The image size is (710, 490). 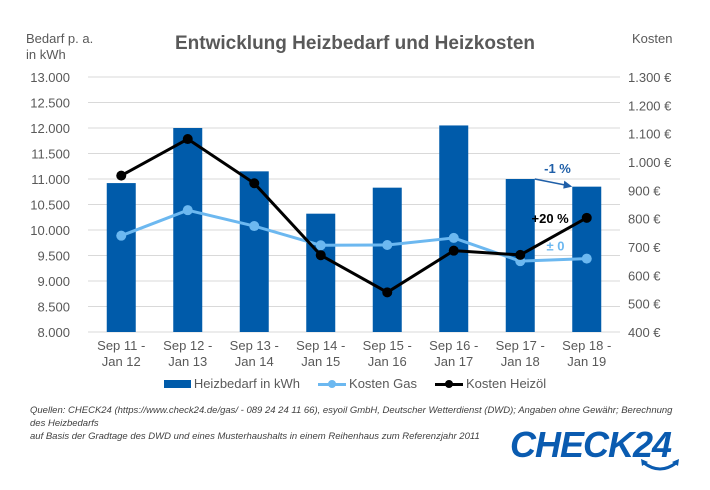 What do you see at coordinates (50, 230) in the screenshot?
I see `y-tick-label: 10.000` at bounding box center [50, 230].